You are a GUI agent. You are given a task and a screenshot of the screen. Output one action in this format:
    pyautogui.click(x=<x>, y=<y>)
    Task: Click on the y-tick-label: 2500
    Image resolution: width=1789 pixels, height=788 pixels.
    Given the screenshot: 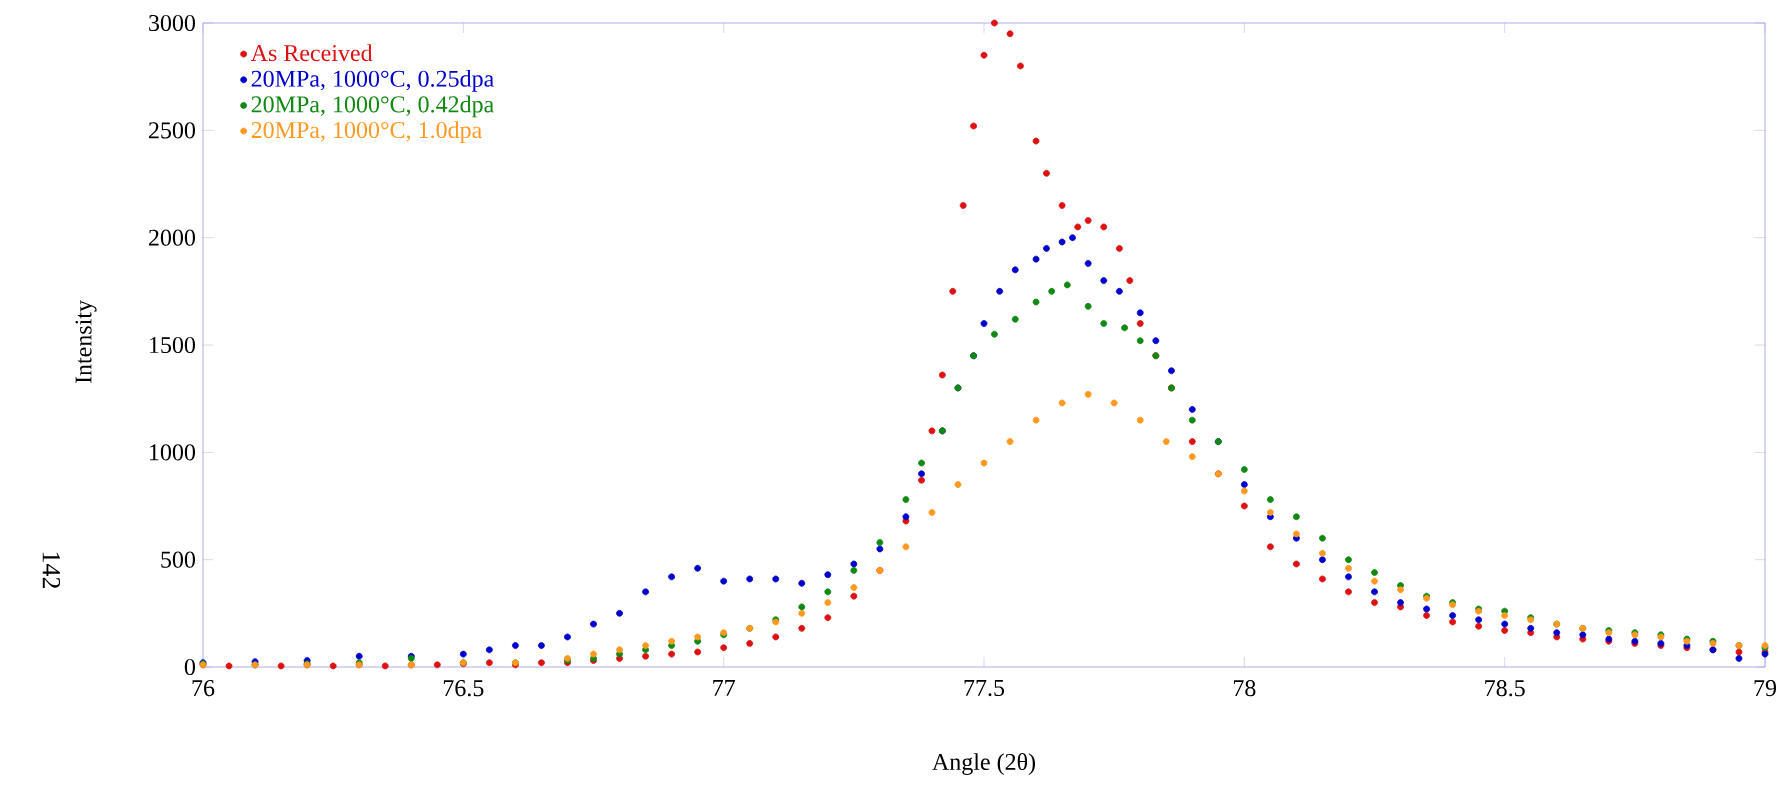 What is the action you would take?
    pyautogui.click(x=172, y=130)
    